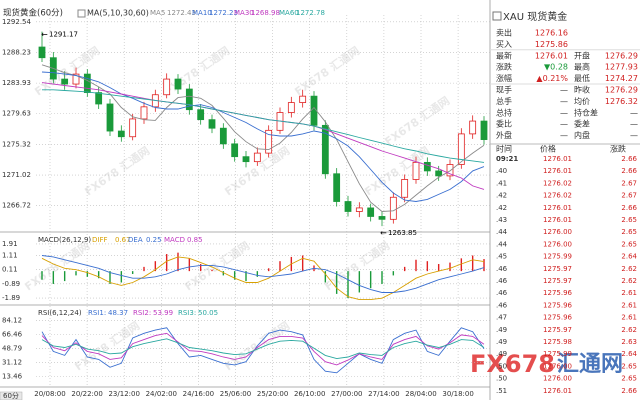 Image resolution: width=640 pixels, height=400 pixels. Describe the element at coordinates (10, 270) in the screenshot. I see `y-tick-label: 0.11` at that location.